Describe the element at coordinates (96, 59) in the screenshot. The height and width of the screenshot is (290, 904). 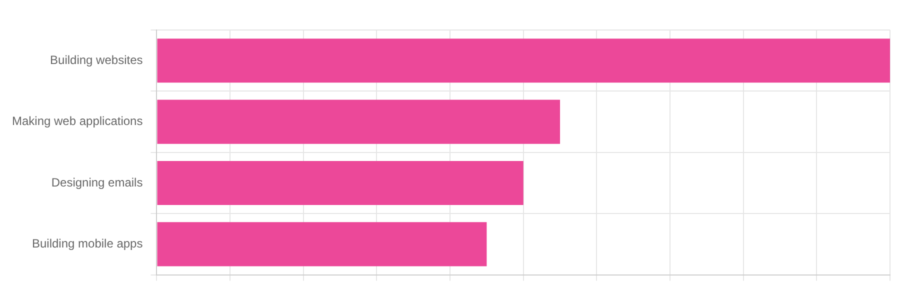
I see `y-tick-label: Building websites` at that location.